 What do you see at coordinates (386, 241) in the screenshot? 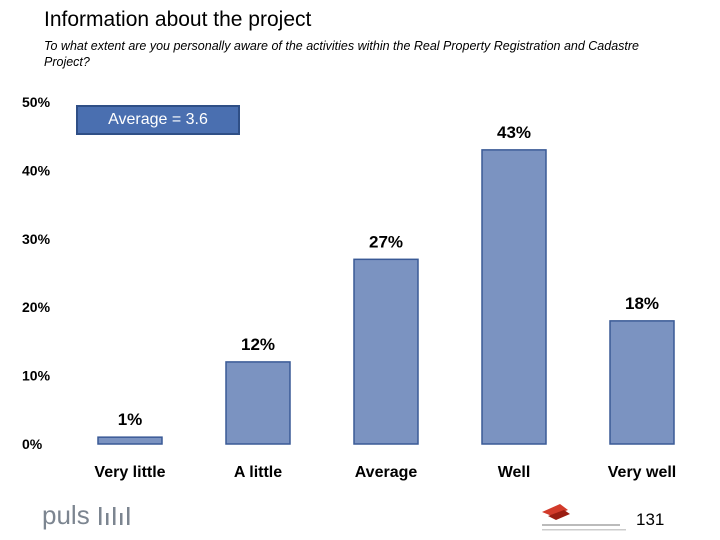
I see `data-label: 27%` at bounding box center [386, 241].